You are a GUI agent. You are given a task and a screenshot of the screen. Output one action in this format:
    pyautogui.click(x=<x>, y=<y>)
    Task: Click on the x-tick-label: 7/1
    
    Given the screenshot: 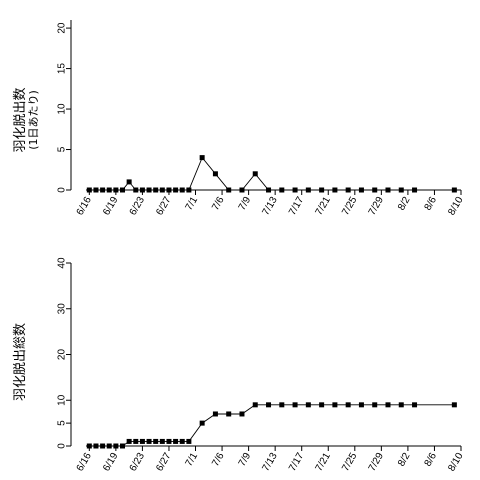 What is the action you would take?
    pyautogui.click(x=192, y=460)
    